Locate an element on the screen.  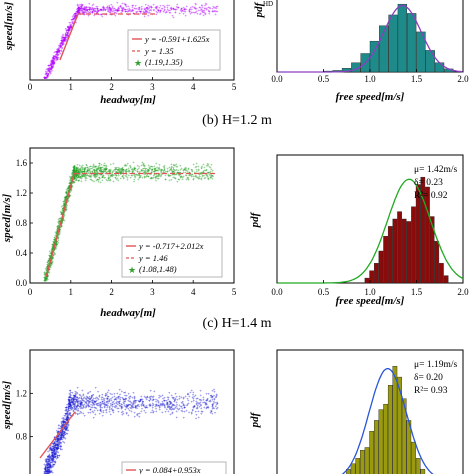
x-tick-label: 5 is located at coordinates (234, 87).